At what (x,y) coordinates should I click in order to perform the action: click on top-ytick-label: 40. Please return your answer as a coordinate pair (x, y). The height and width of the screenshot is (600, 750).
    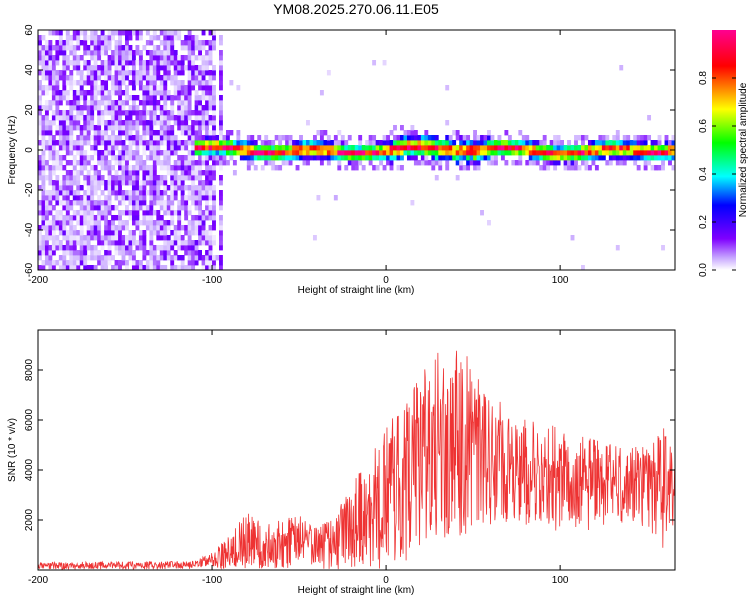
    Looking at the image, I should click on (29, 70).